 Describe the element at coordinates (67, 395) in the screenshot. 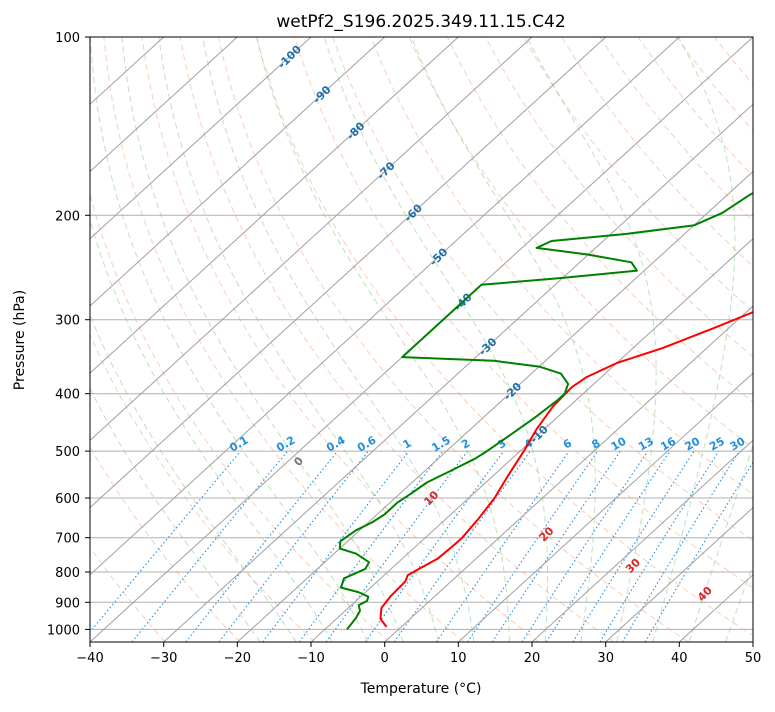

I see `y-tick-label: 400` at that location.